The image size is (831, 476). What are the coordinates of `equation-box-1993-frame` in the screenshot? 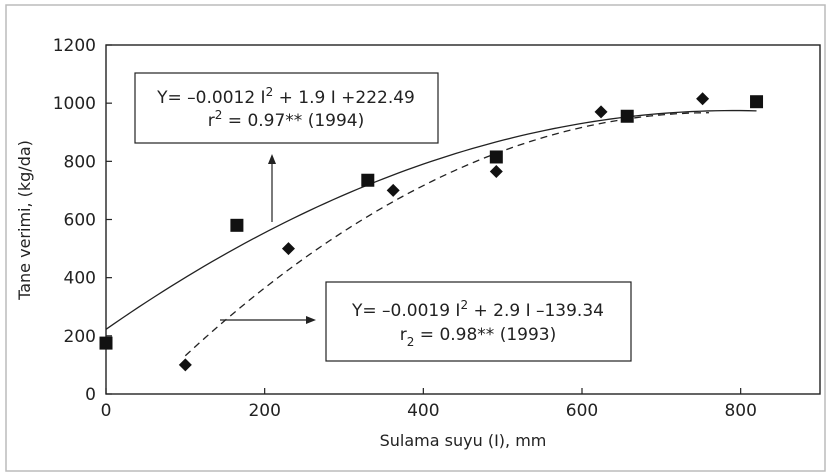 It's located at (478, 321).